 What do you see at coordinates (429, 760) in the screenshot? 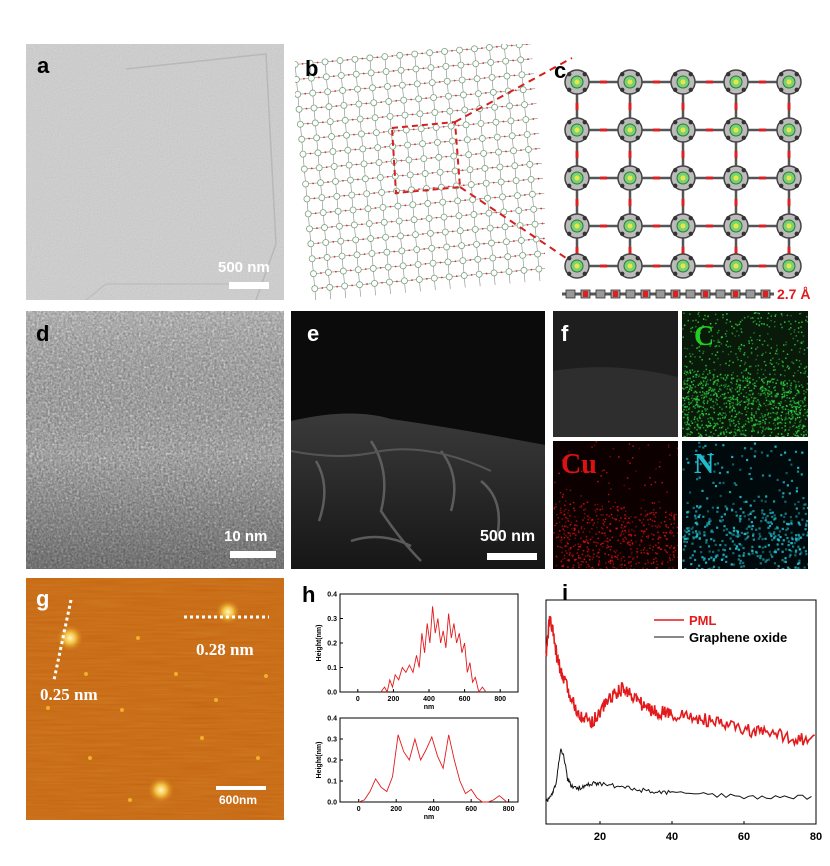
I see `plot-frame` at bounding box center [429, 760].